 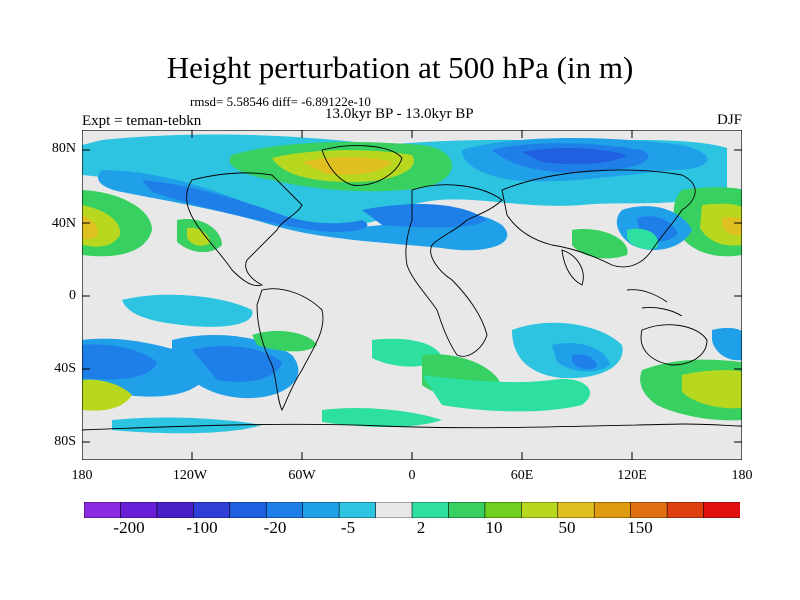 I want to click on lat-label-40n: 40N, so click(x=63, y=223).